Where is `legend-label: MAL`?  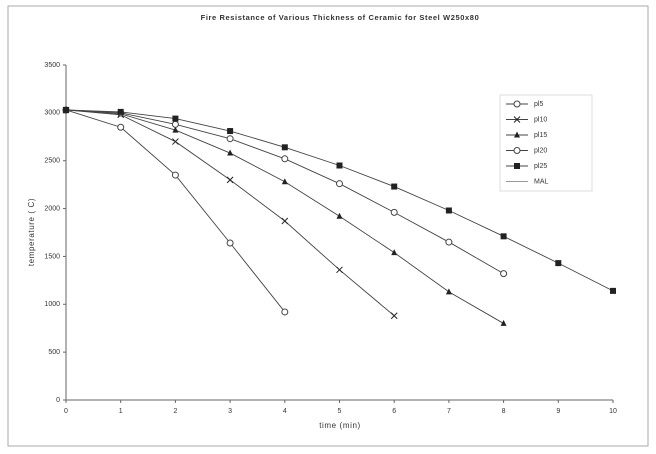
legend-label: MAL is located at coordinates (541, 181).